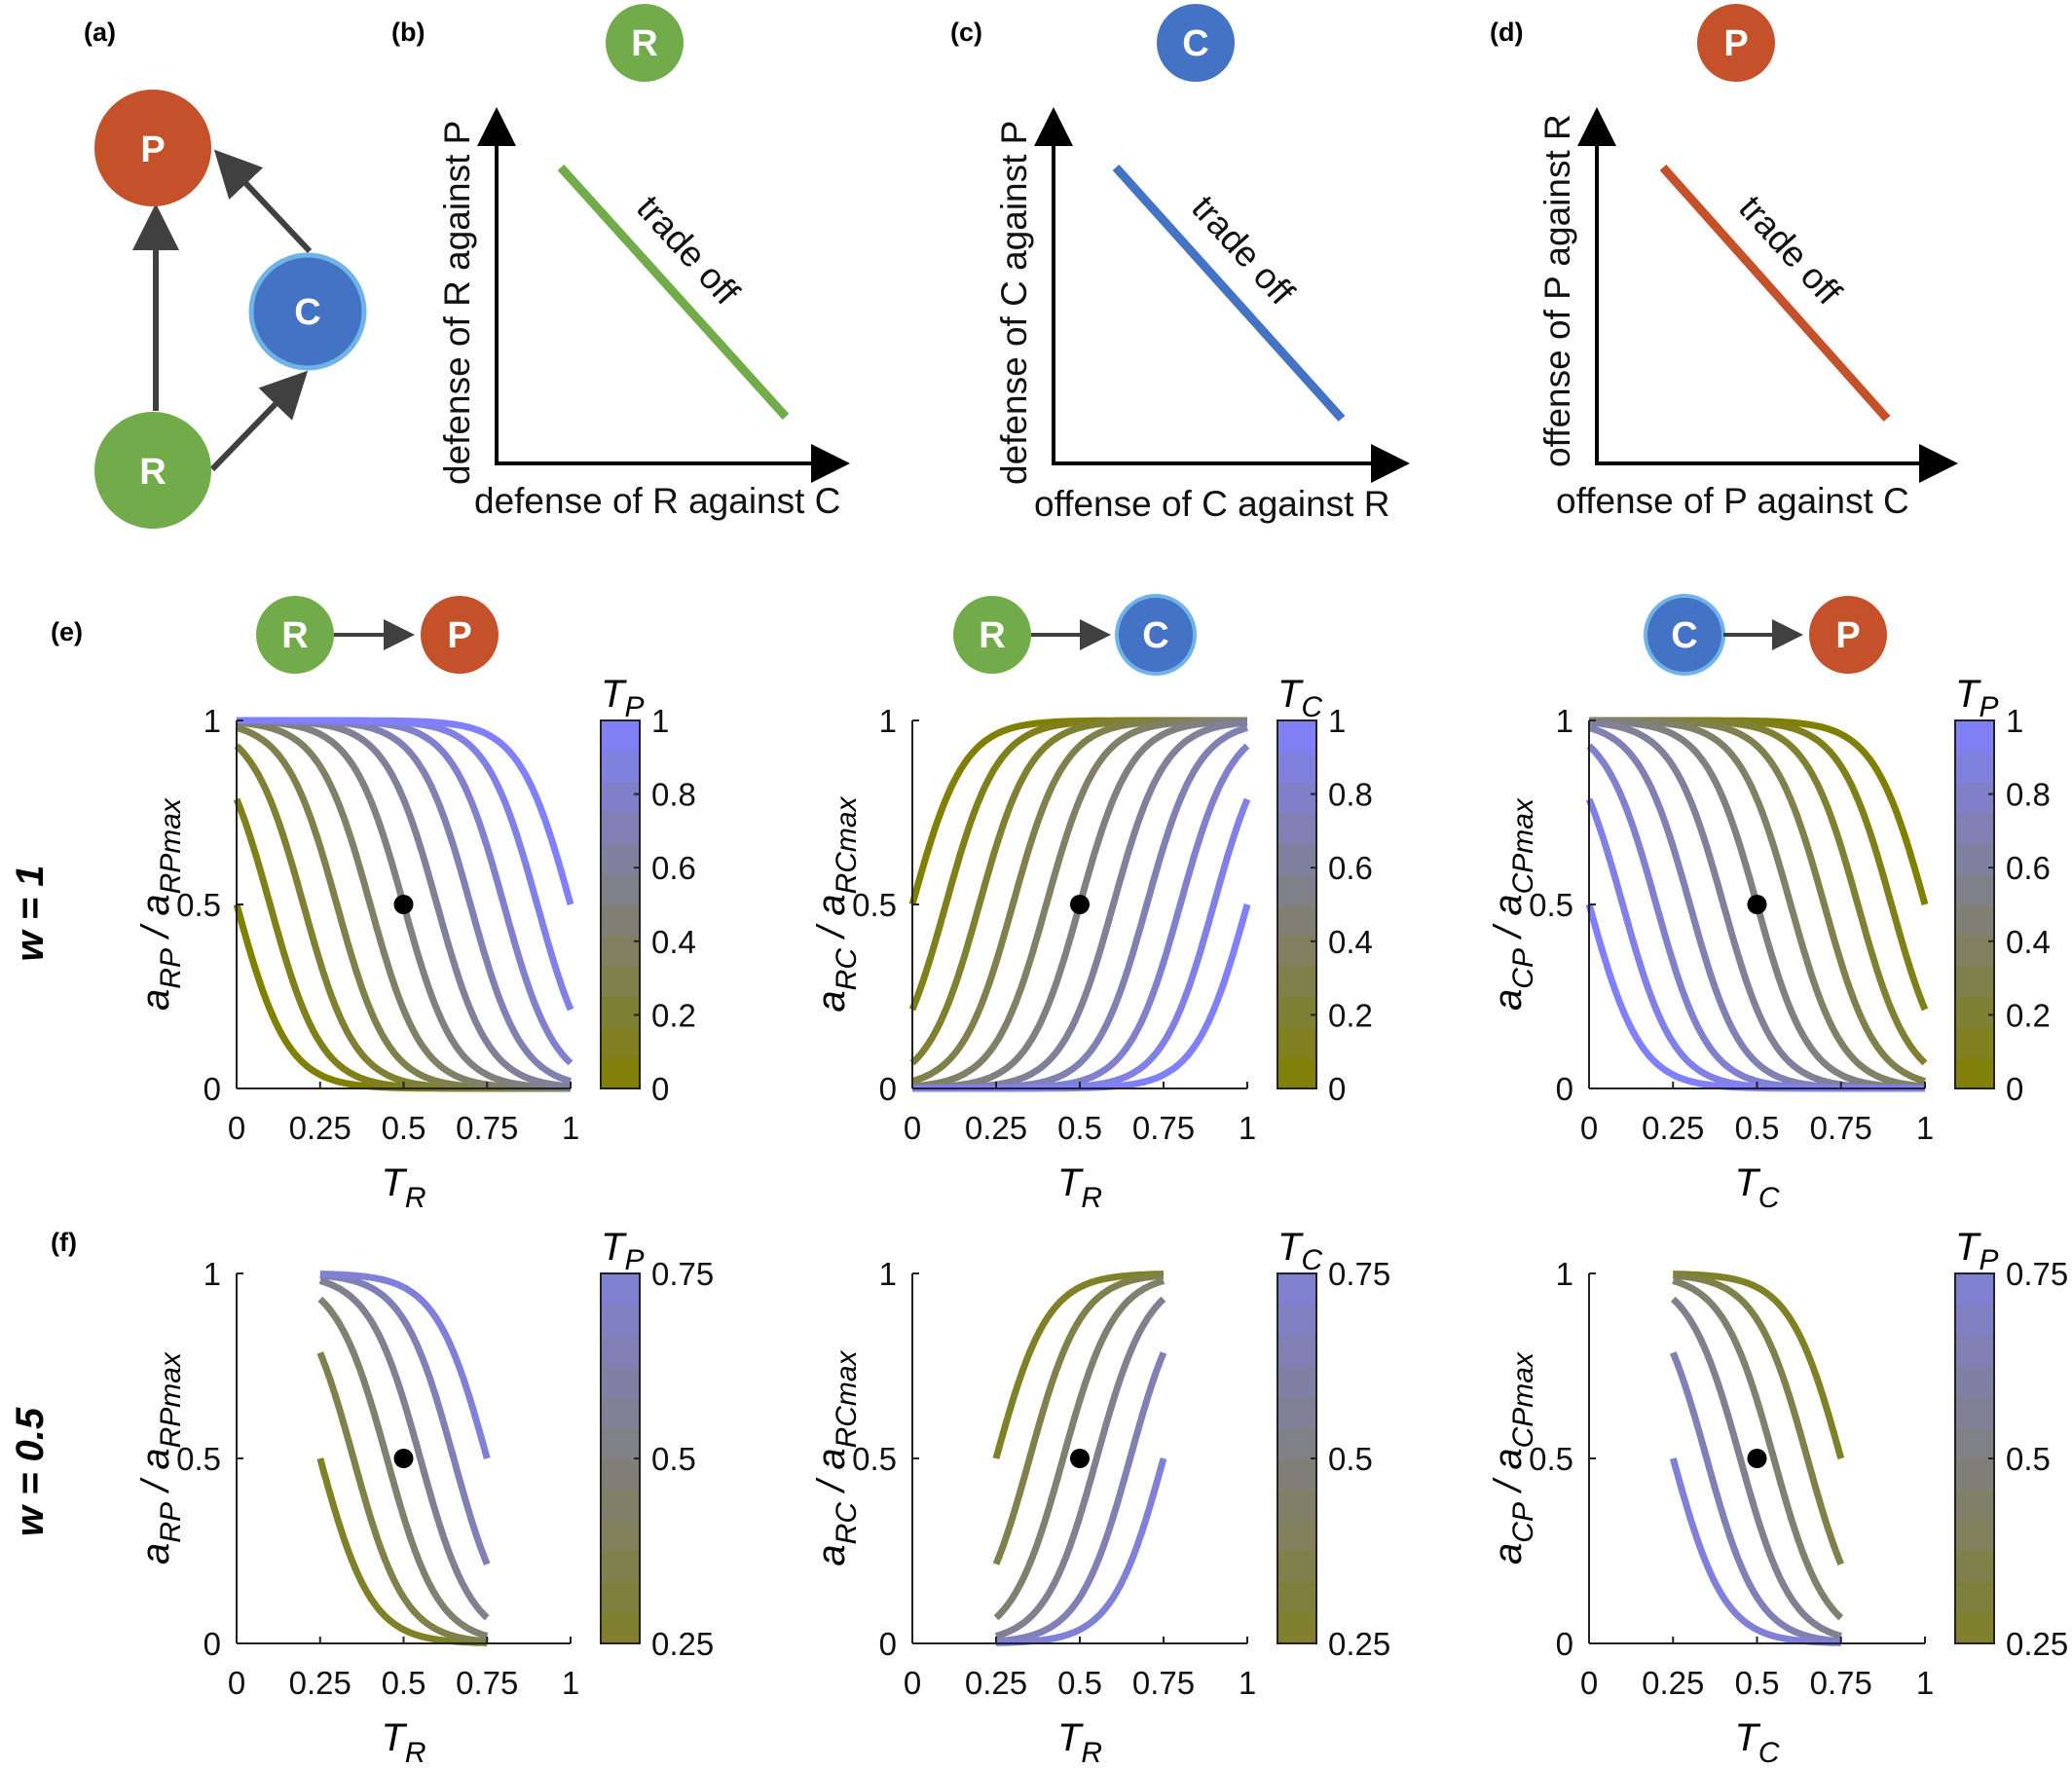  What do you see at coordinates (570, 1683) in the screenshot?
I see `f1-xtick-4: 1` at bounding box center [570, 1683].